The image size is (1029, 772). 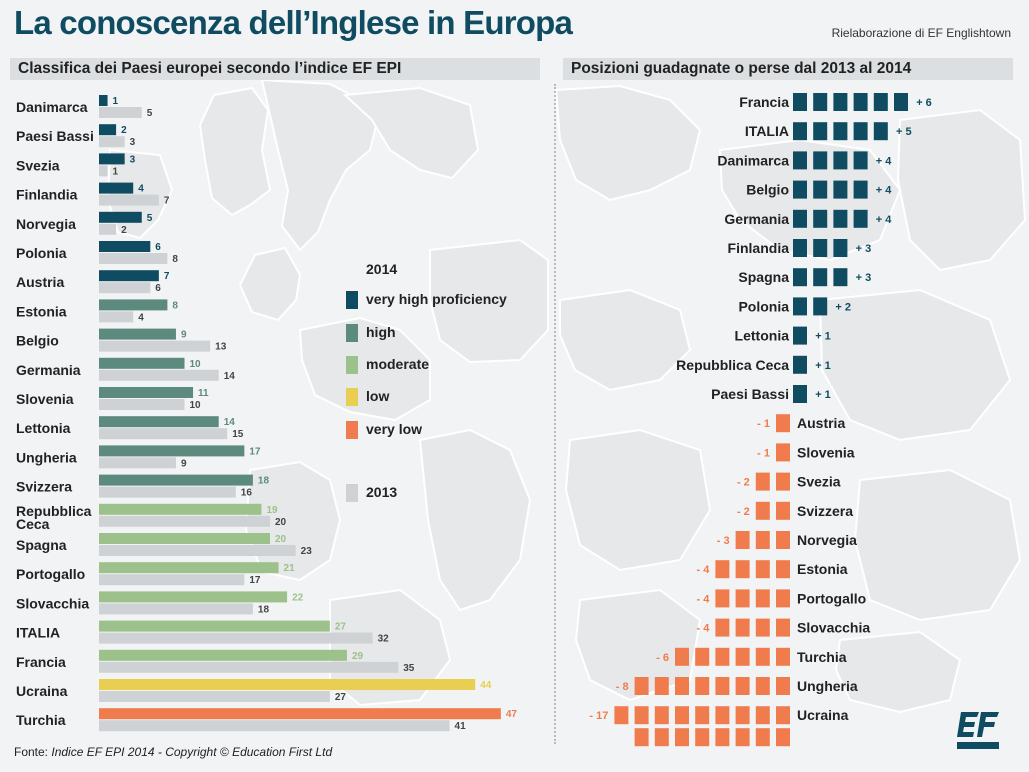 I want to click on bar-2013-label: 35, so click(x=409, y=668).